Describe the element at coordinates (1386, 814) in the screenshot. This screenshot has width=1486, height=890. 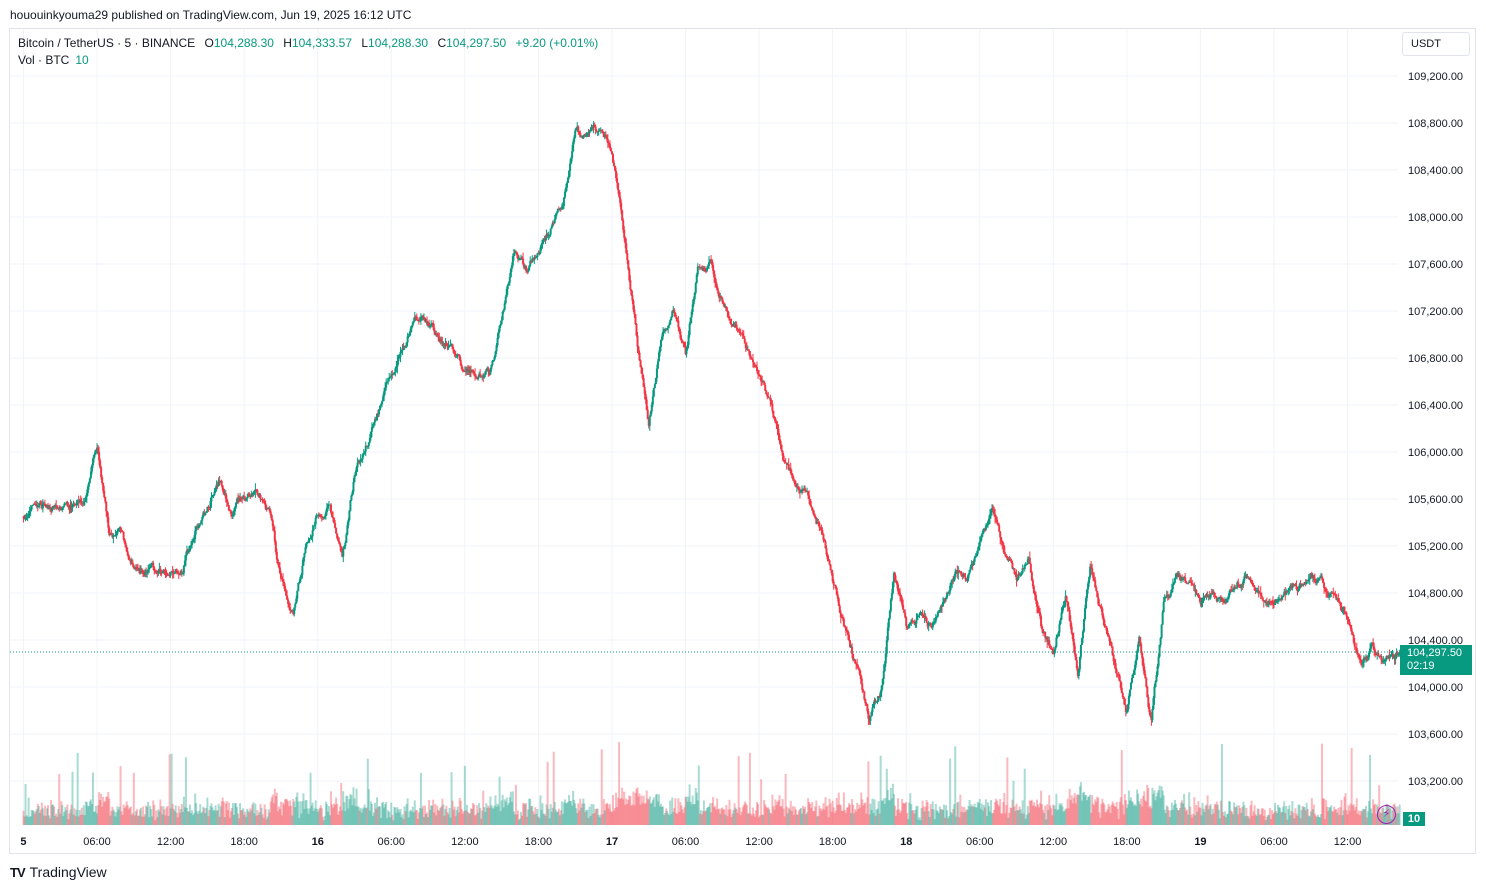
I see `lightning-icon: ⚡` at that location.